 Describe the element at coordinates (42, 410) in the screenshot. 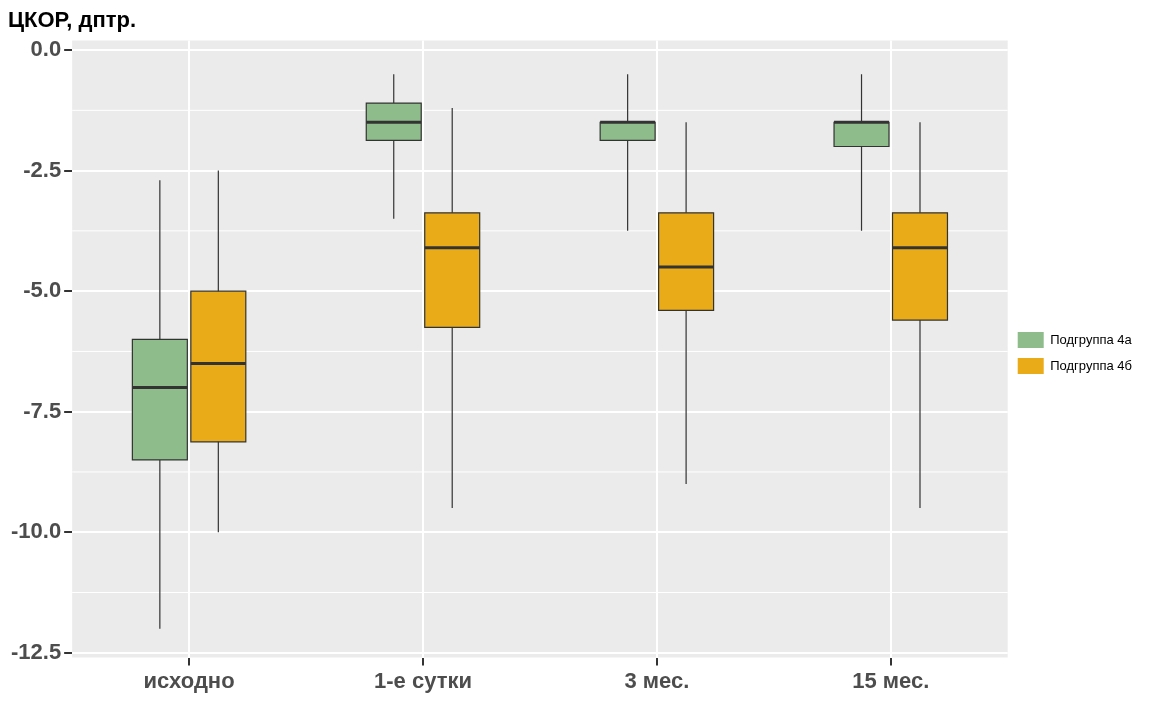

I see `y-tick-label: -7.5` at that location.